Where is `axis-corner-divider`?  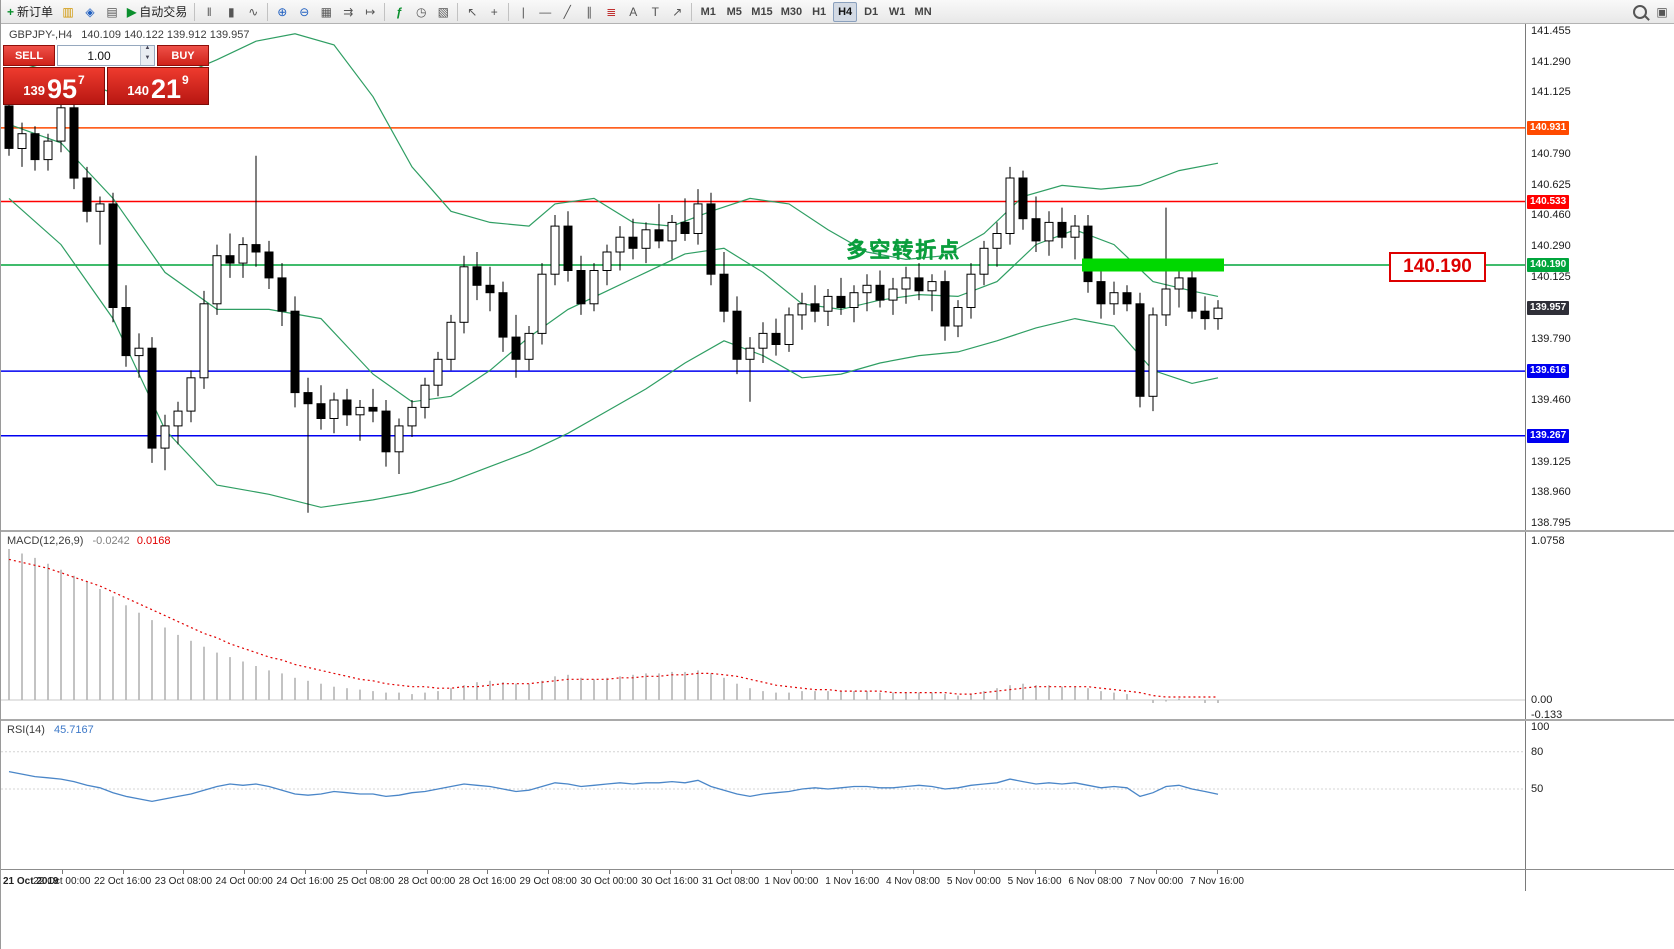 axis-corner-divider is located at coordinates (1525, 880).